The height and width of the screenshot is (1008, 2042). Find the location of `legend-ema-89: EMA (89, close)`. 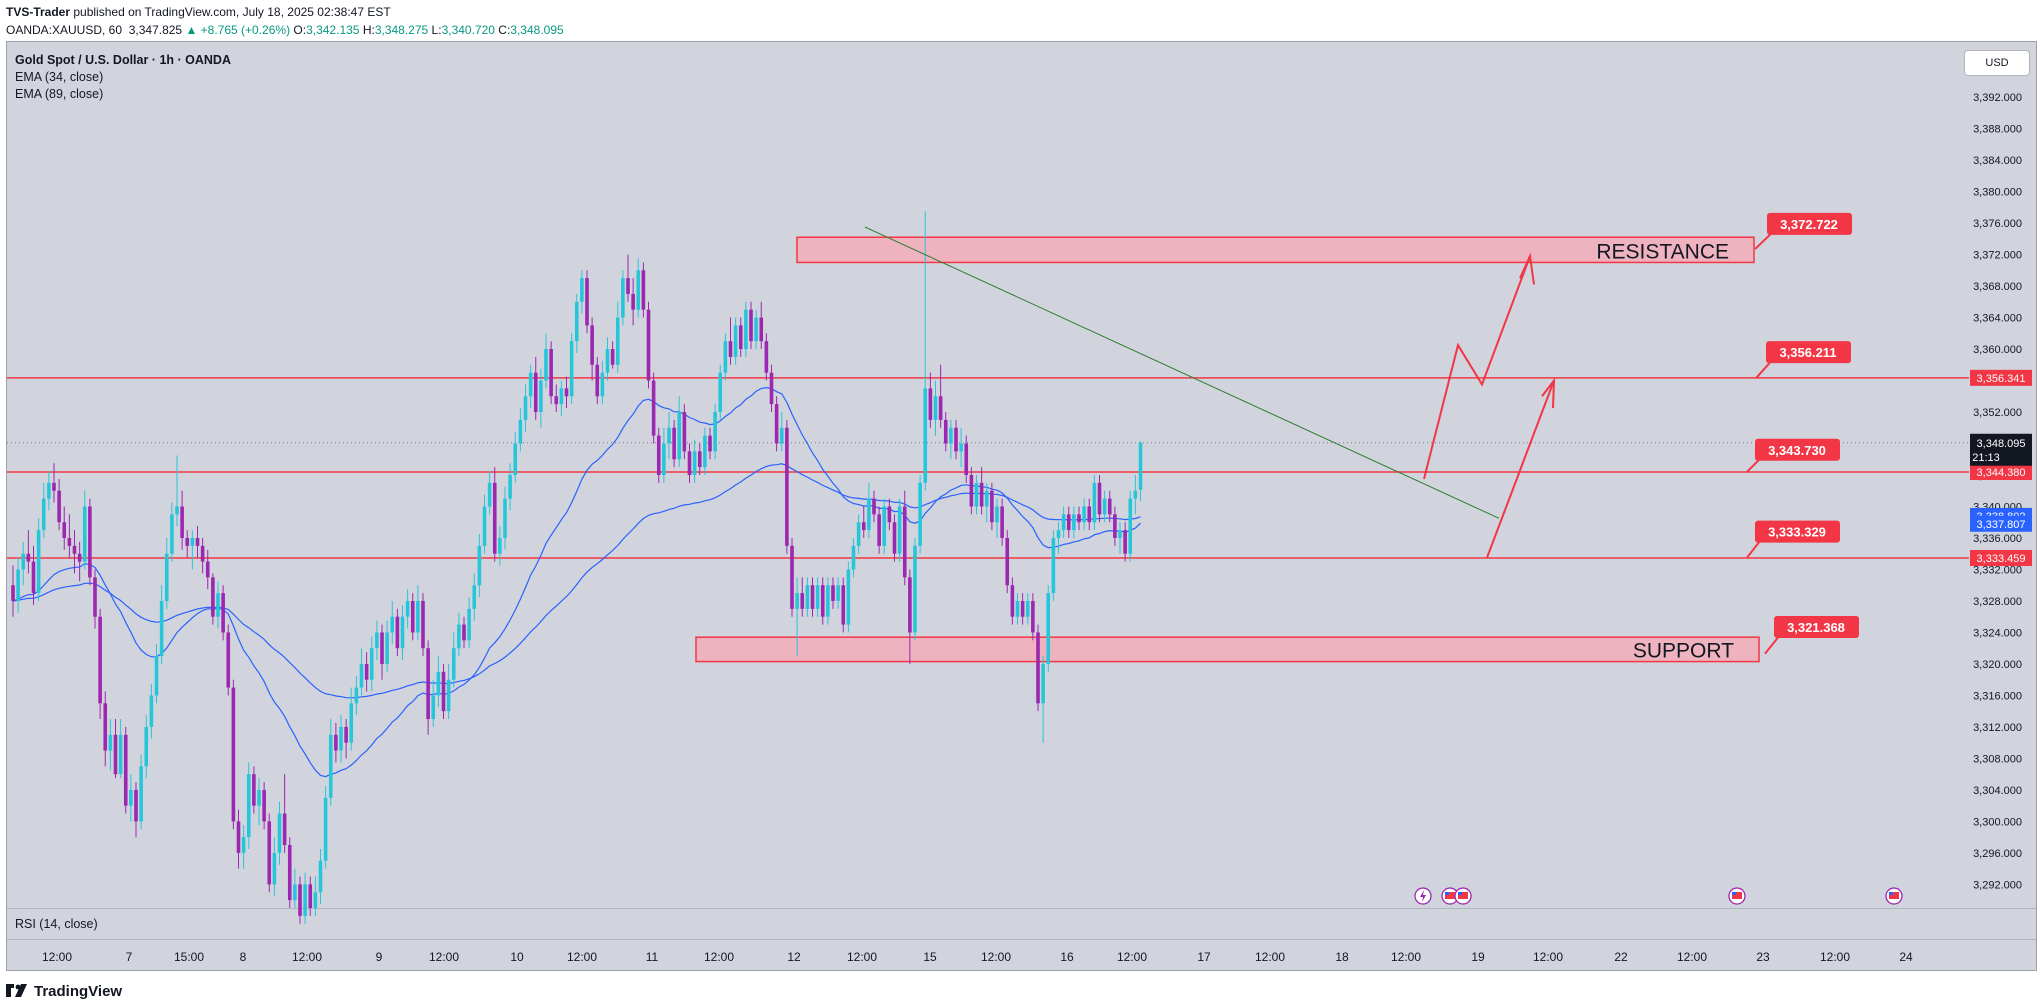

legend-ema-89: EMA (89, close) is located at coordinates (59, 94).